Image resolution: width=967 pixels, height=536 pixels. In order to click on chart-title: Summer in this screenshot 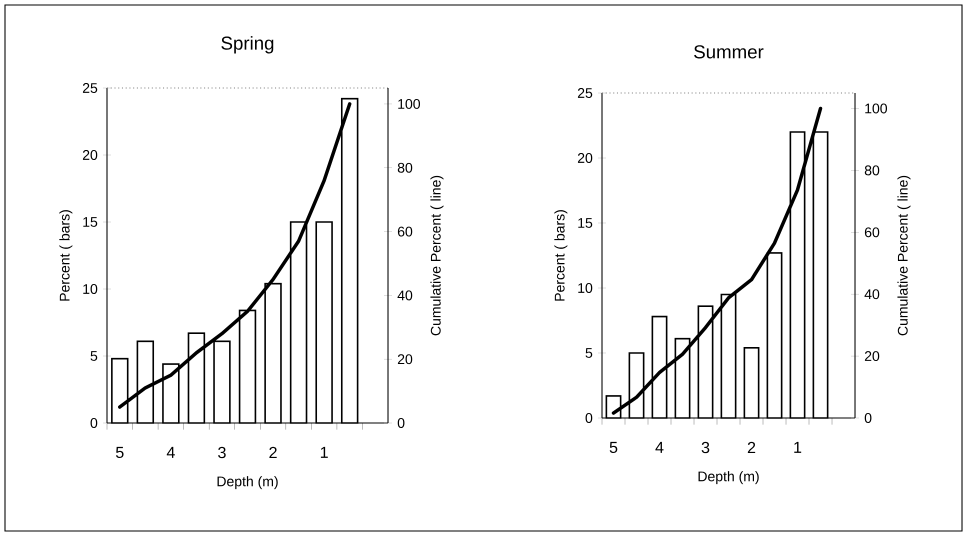, I will do `click(729, 51)`.